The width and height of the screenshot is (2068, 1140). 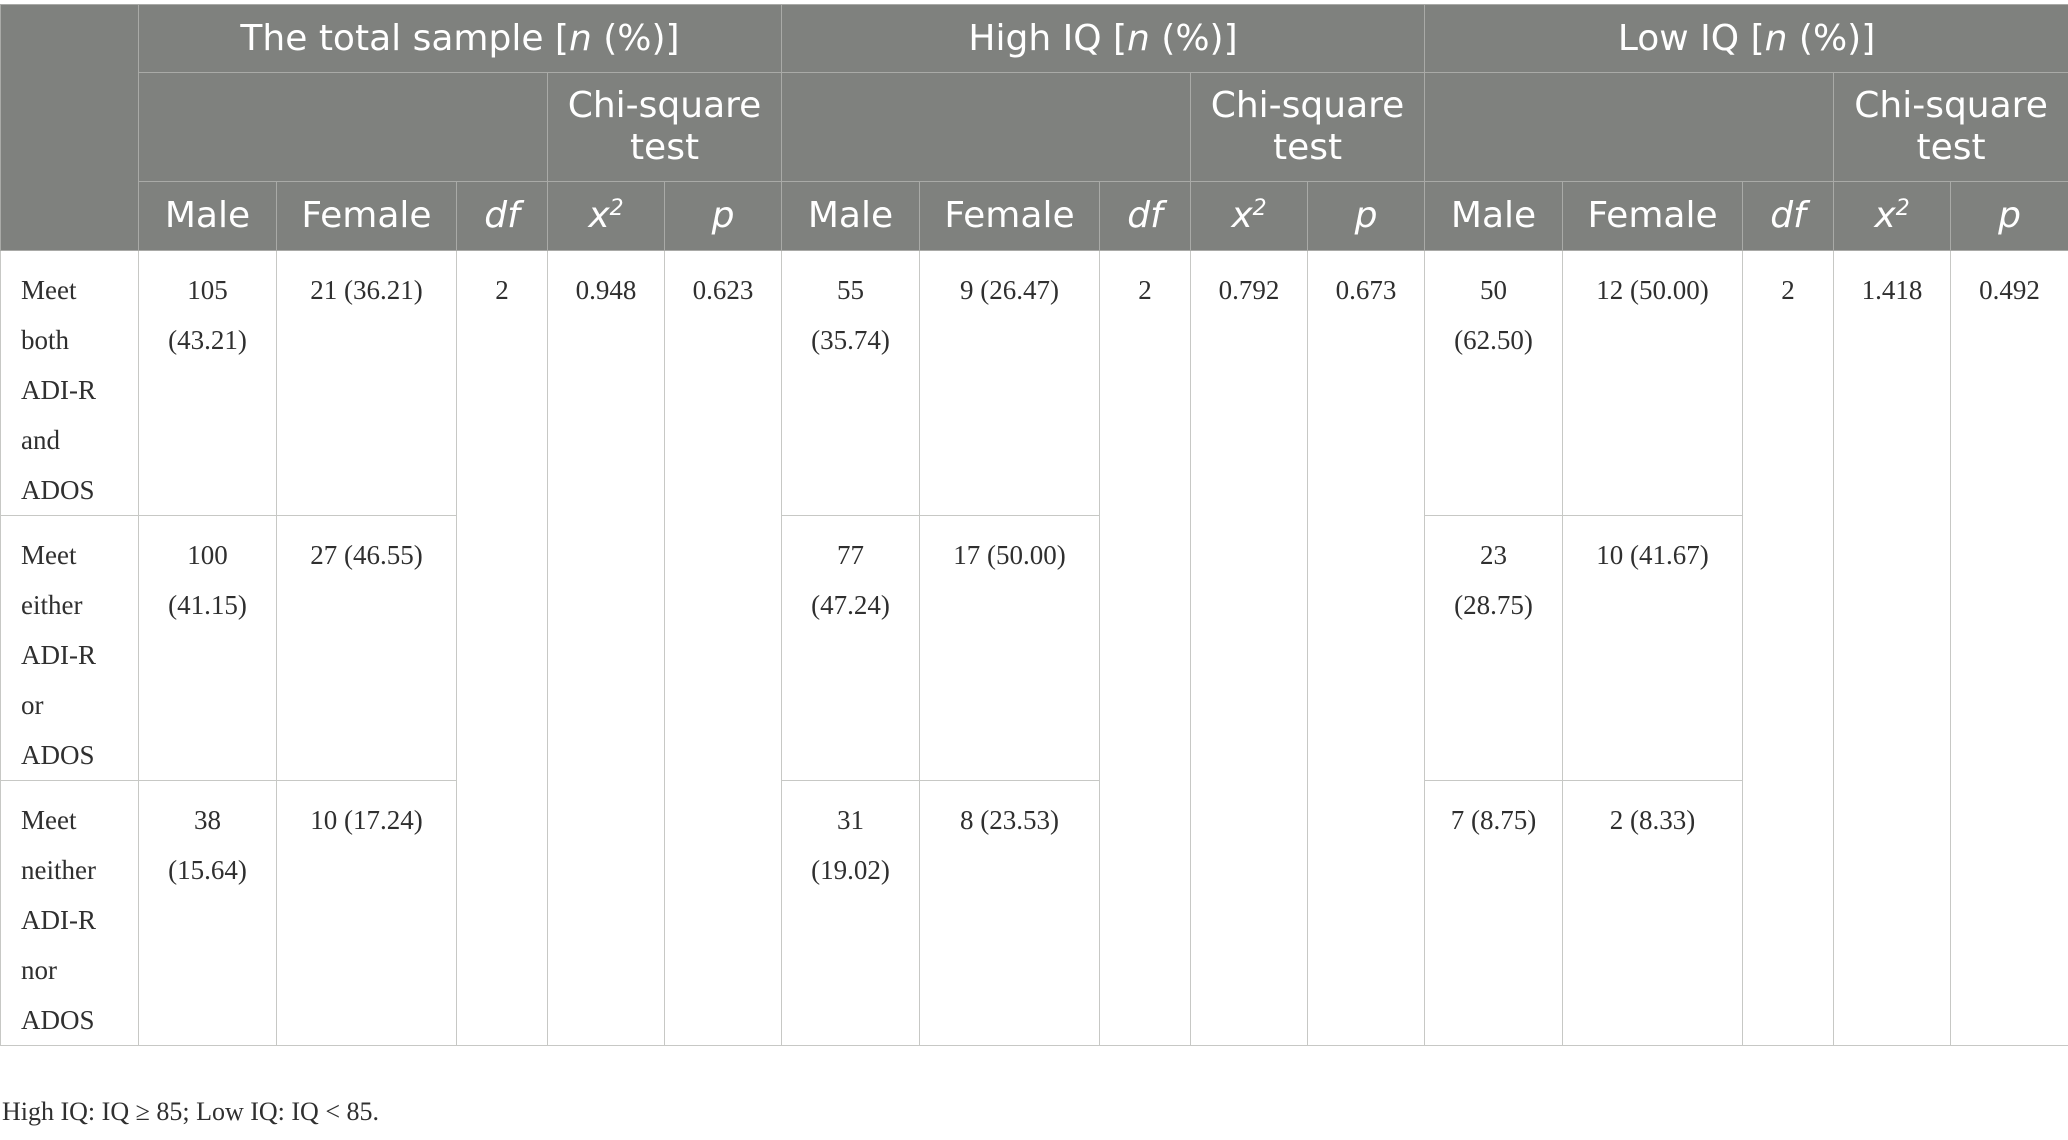 I want to click on cell-female-high: 17 (50.00), so click(x=1010, y=648).